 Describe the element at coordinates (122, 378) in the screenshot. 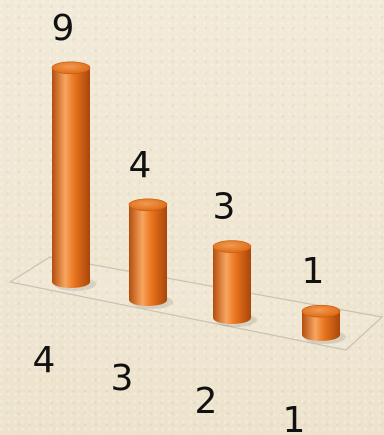

I see `category-label: 3` at that location.